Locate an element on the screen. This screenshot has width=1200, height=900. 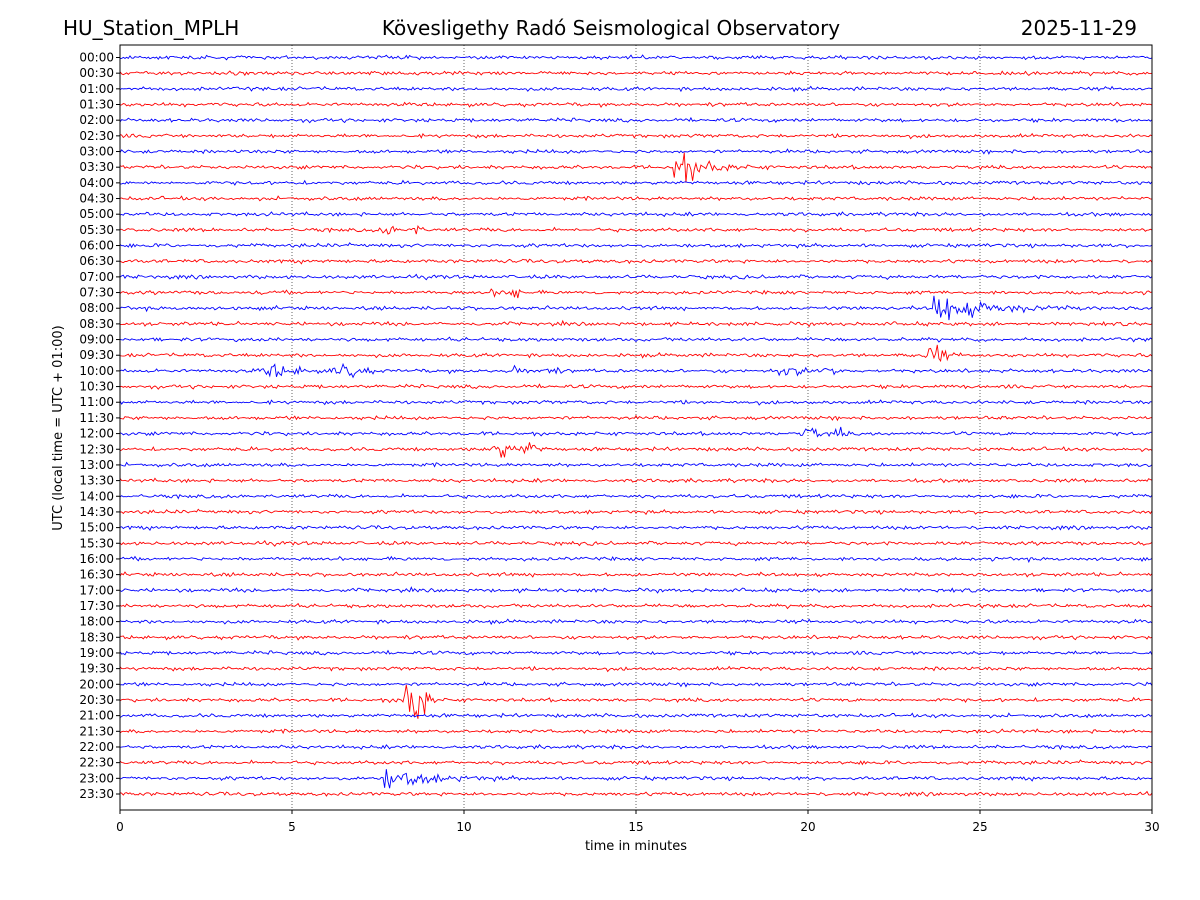
y-tick-label: 22:00 is located at coordinates (96, 747).